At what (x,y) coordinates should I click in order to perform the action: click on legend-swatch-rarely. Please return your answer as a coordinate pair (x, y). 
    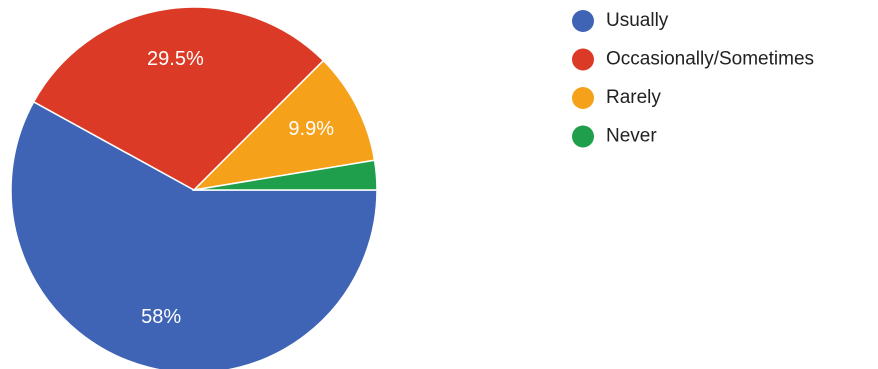
    Looking at the image, I should click on (583, 98).